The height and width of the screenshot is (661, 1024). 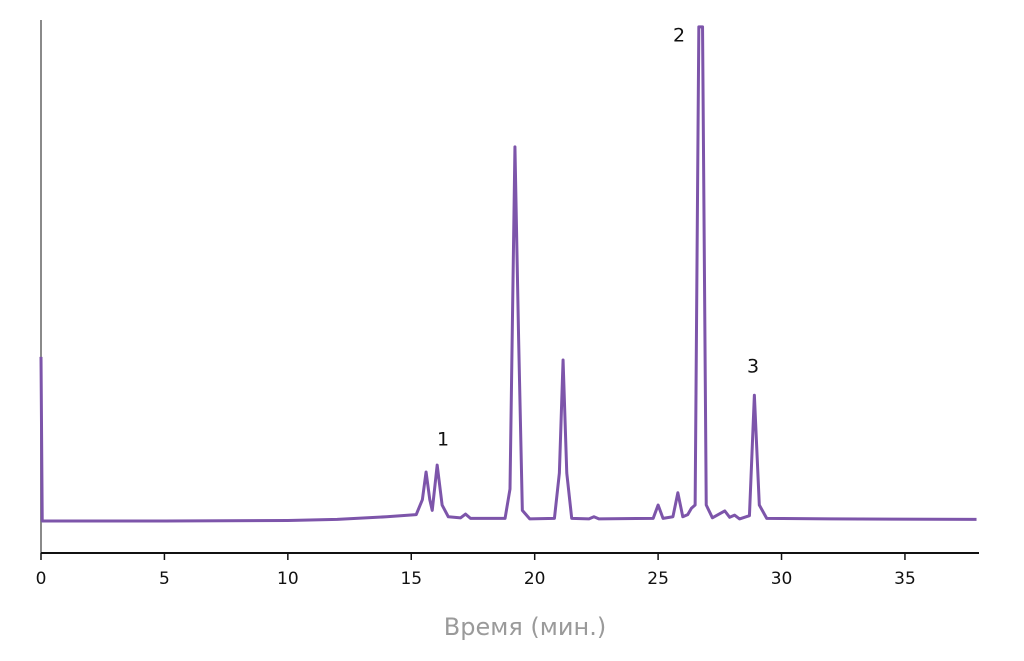 What do you see at coordinates (658, 579) in the screenshot?
I see `x-tick-label: 25` at bounding box center [658, 579].